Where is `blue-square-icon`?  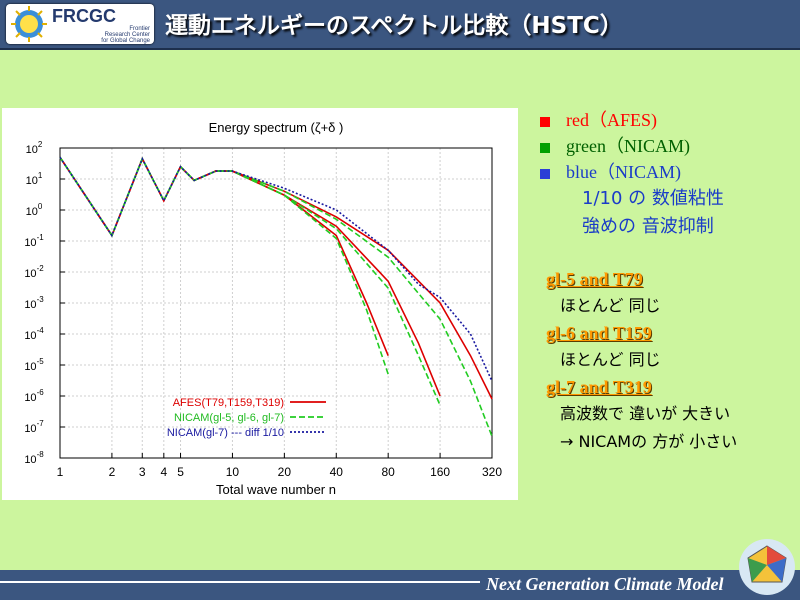 blue-square-icon is located at coordinates (545, 173).